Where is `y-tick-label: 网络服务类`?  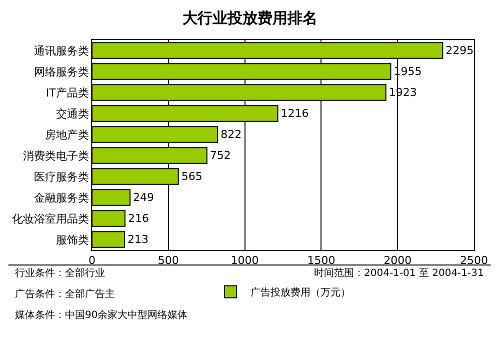 y-tick-label: 网络服务类 is located at coordinates (61, 71).